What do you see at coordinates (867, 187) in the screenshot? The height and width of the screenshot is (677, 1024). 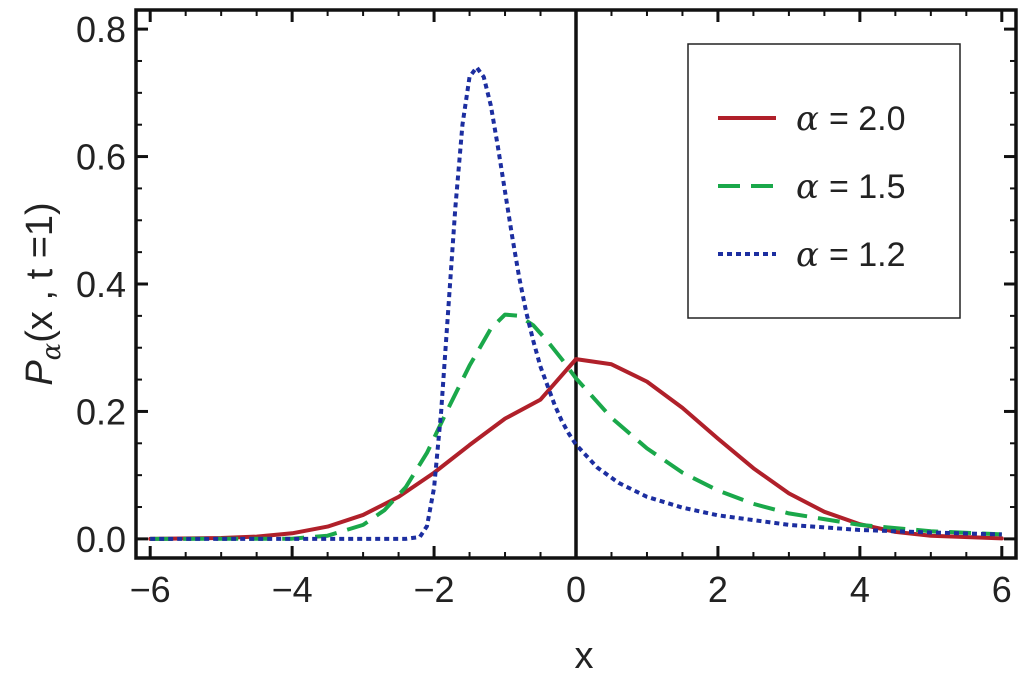 I see `legend-entry-value: = 1.5` at bounding box center [867, 187].